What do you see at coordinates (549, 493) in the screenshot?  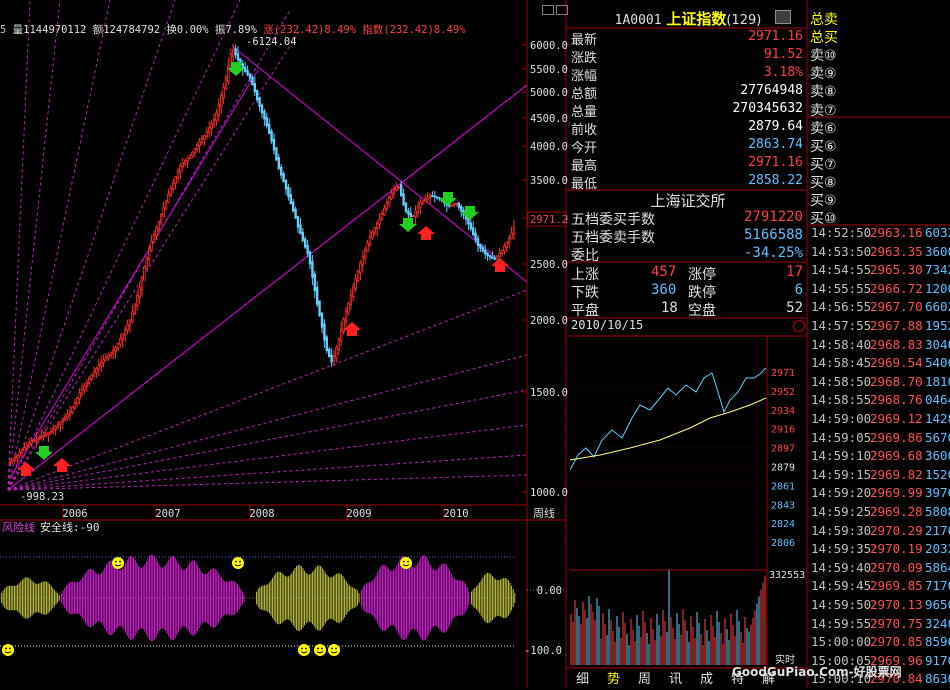 I see `price-tick-label: 1000.0` at bounding box center [549, 493].